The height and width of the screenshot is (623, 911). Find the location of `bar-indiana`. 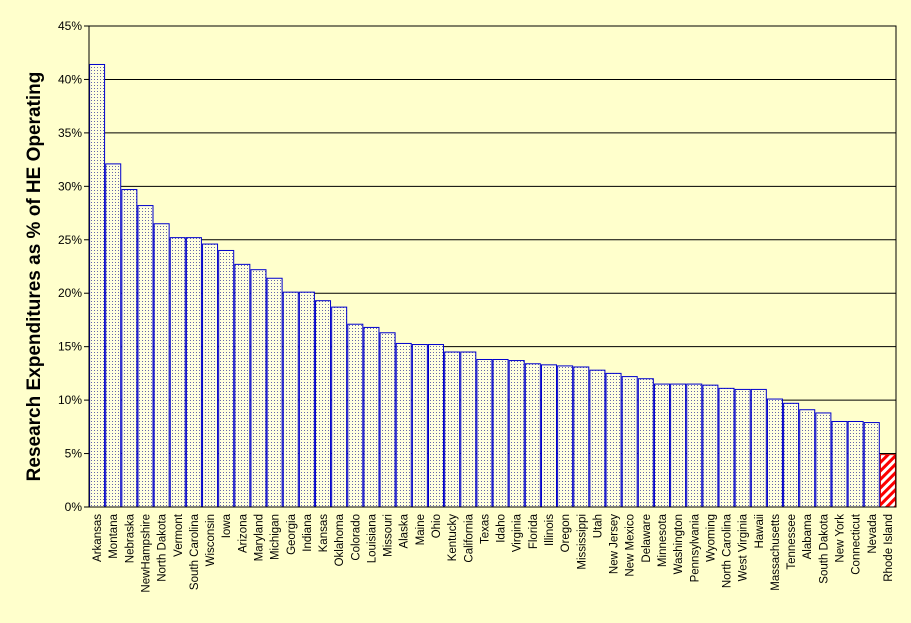

bar-indiana is located at coordinates (306, 399).